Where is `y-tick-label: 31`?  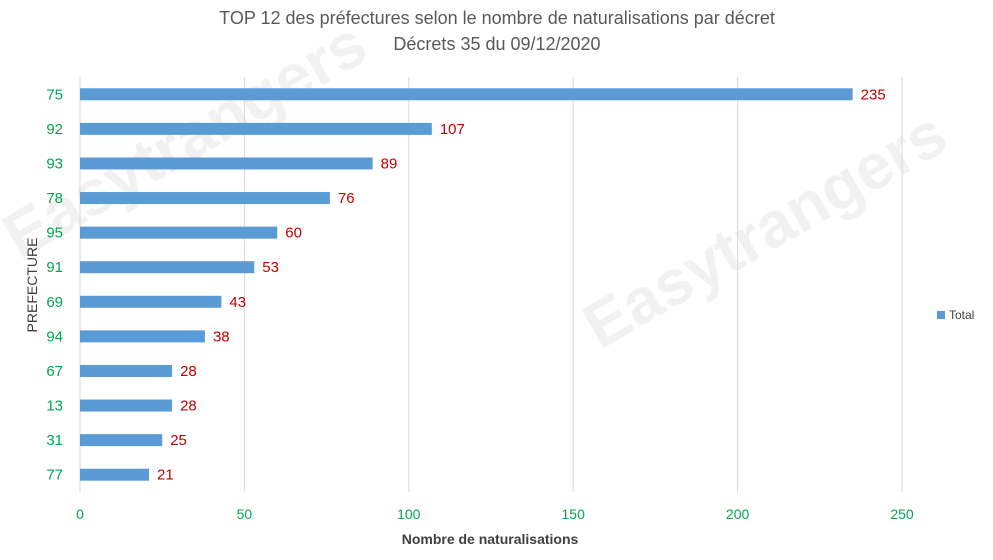
y-tick-label: 31 is located at coordinates (54, 440).